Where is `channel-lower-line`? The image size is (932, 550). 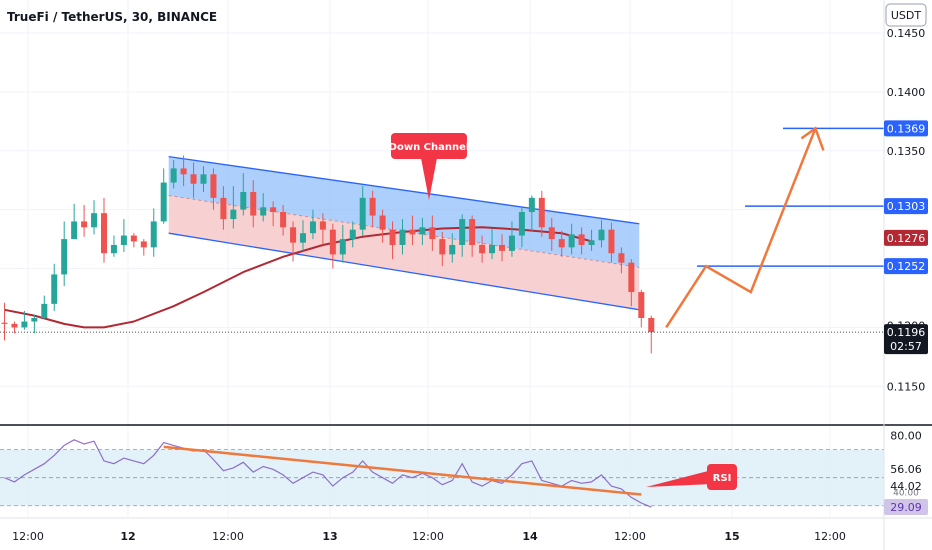 channel-lower-line is located at coordinates (404, 271).